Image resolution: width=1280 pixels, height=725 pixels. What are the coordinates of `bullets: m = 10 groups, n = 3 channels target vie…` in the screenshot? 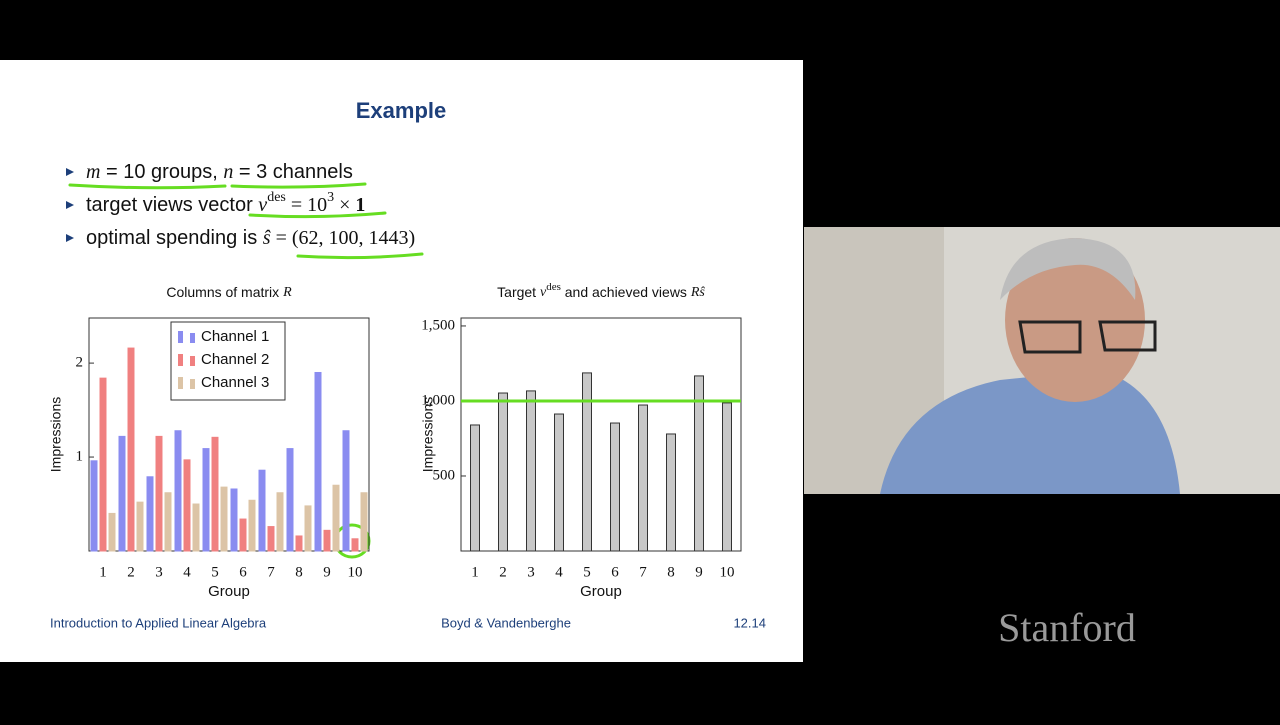 It's located at (240, 205).